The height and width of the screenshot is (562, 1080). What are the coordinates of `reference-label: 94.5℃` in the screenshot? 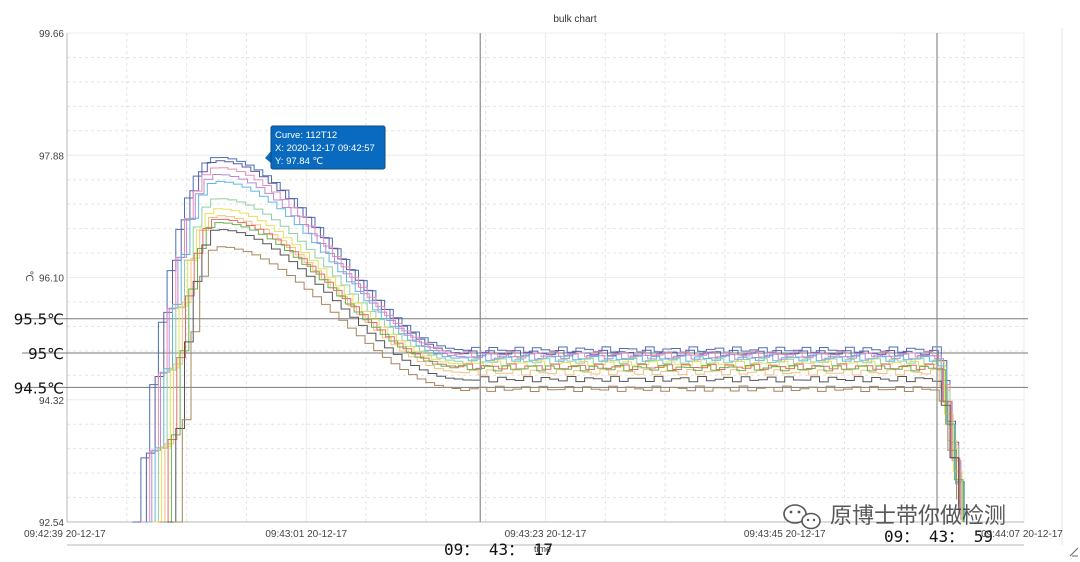 It's located at (39, 388).